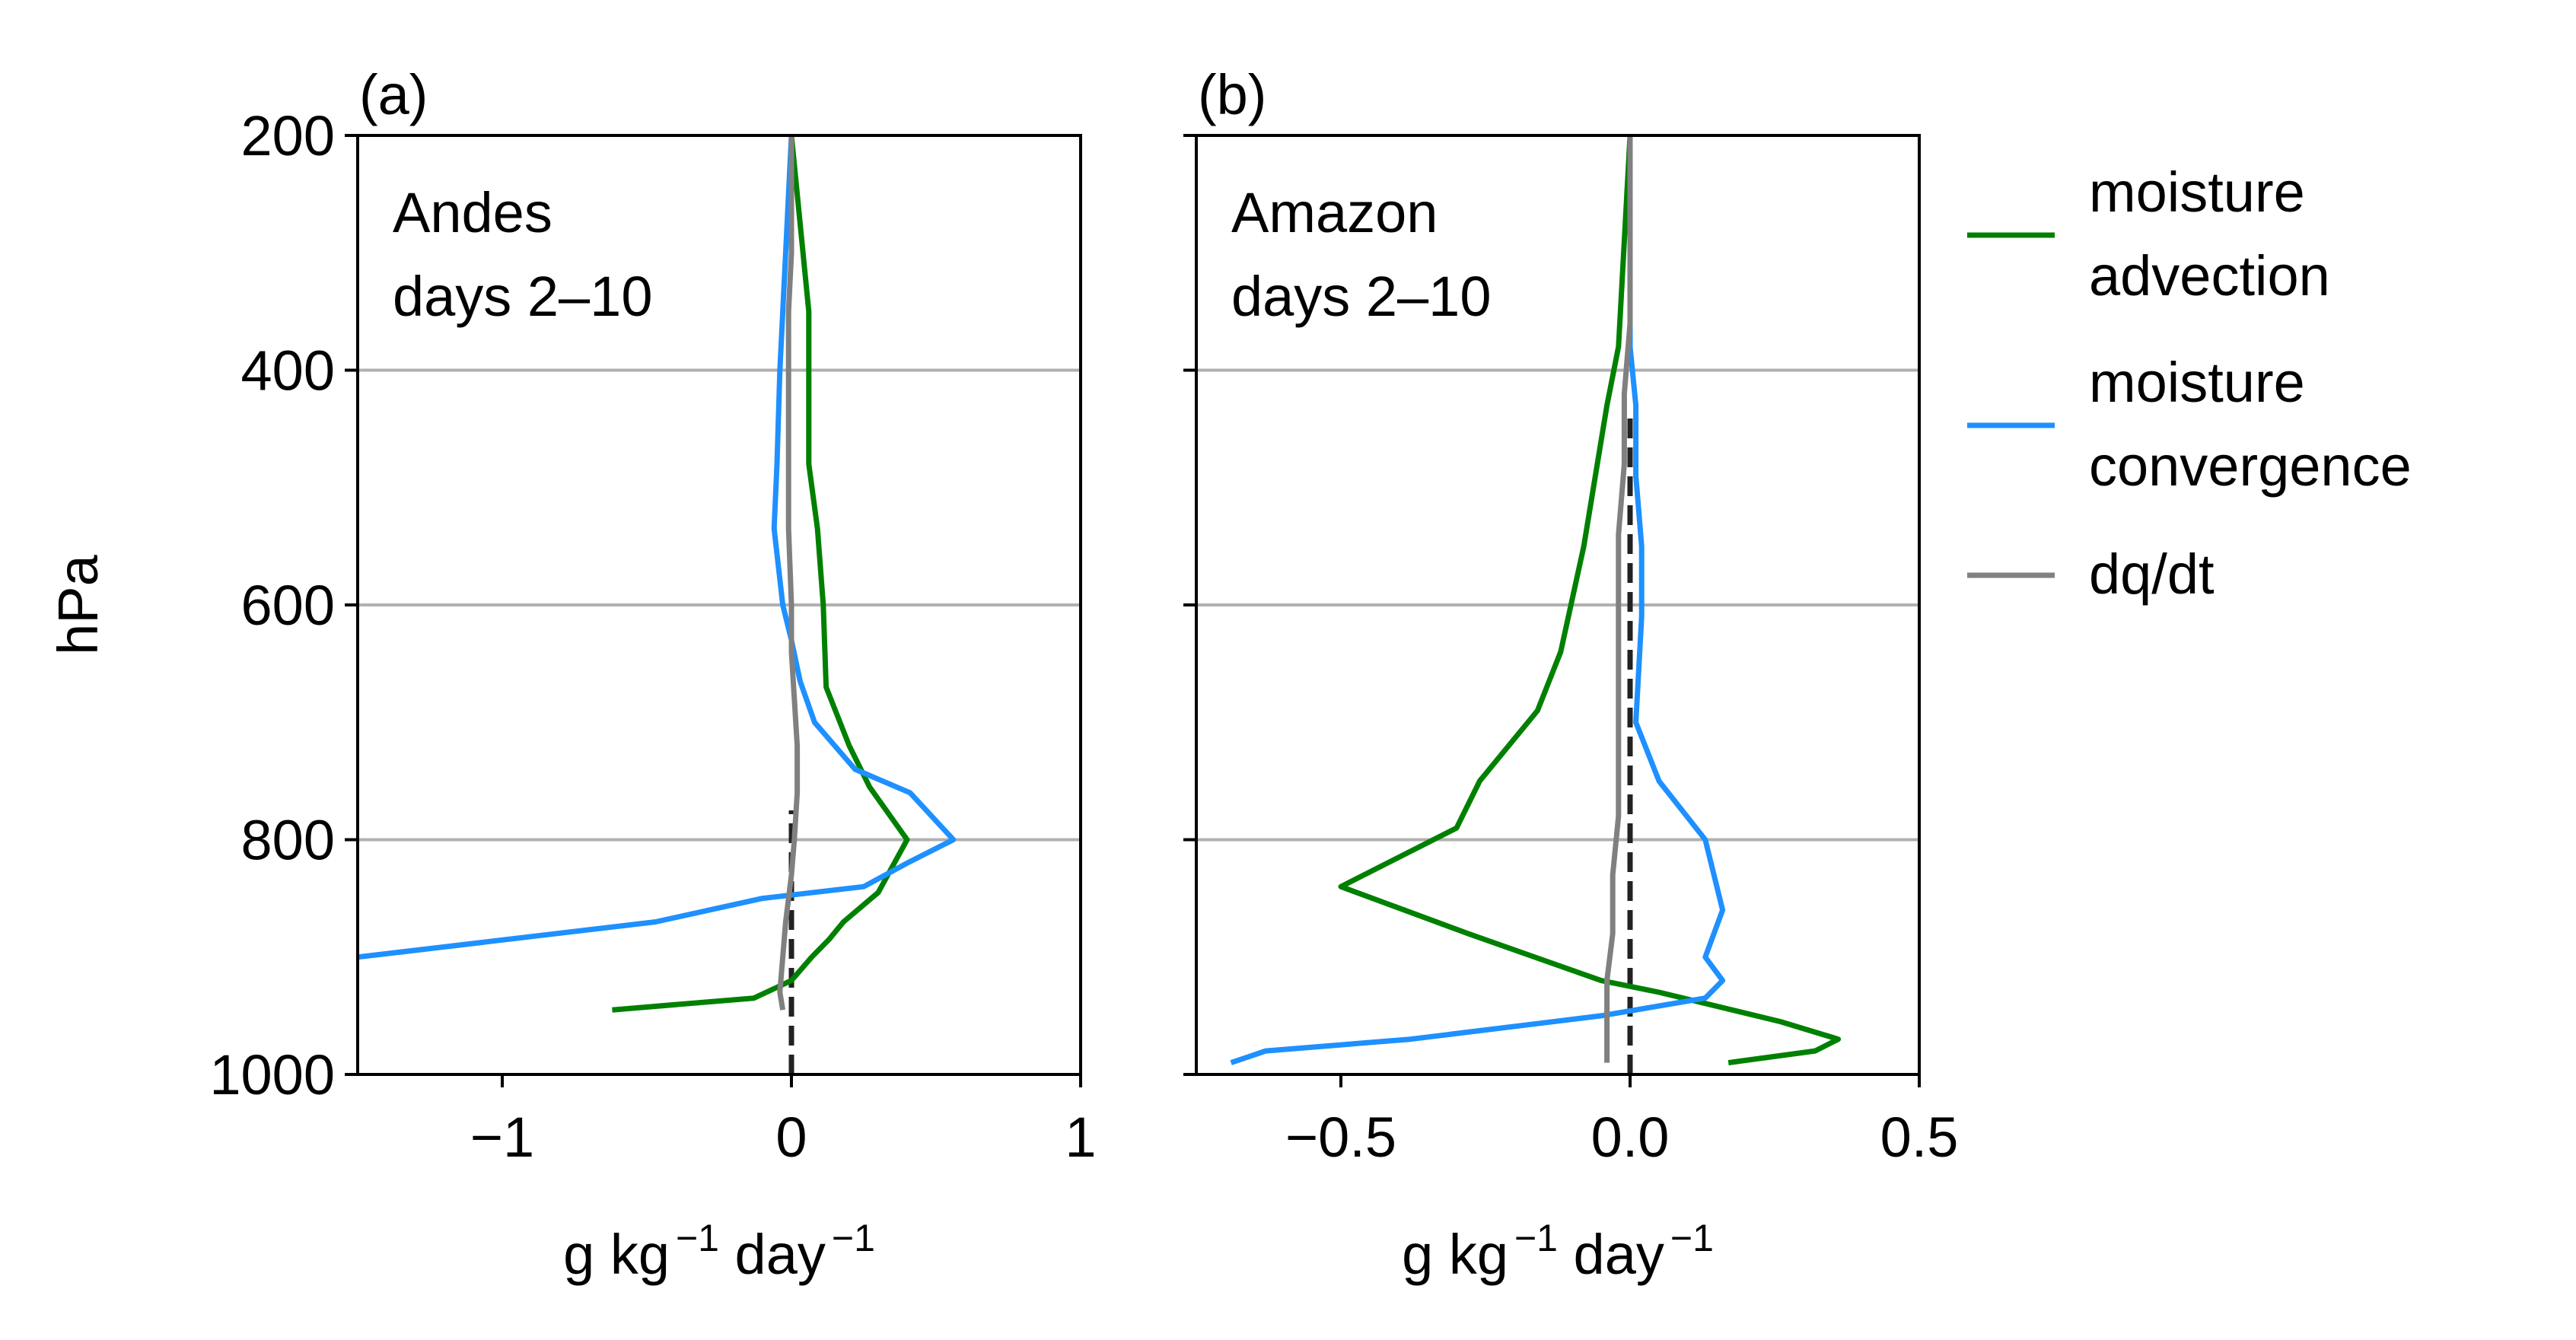 This screenshot has height=1340, width=2576. I want to click on xtick-label-2: 0.5, so click(1919, 1137).